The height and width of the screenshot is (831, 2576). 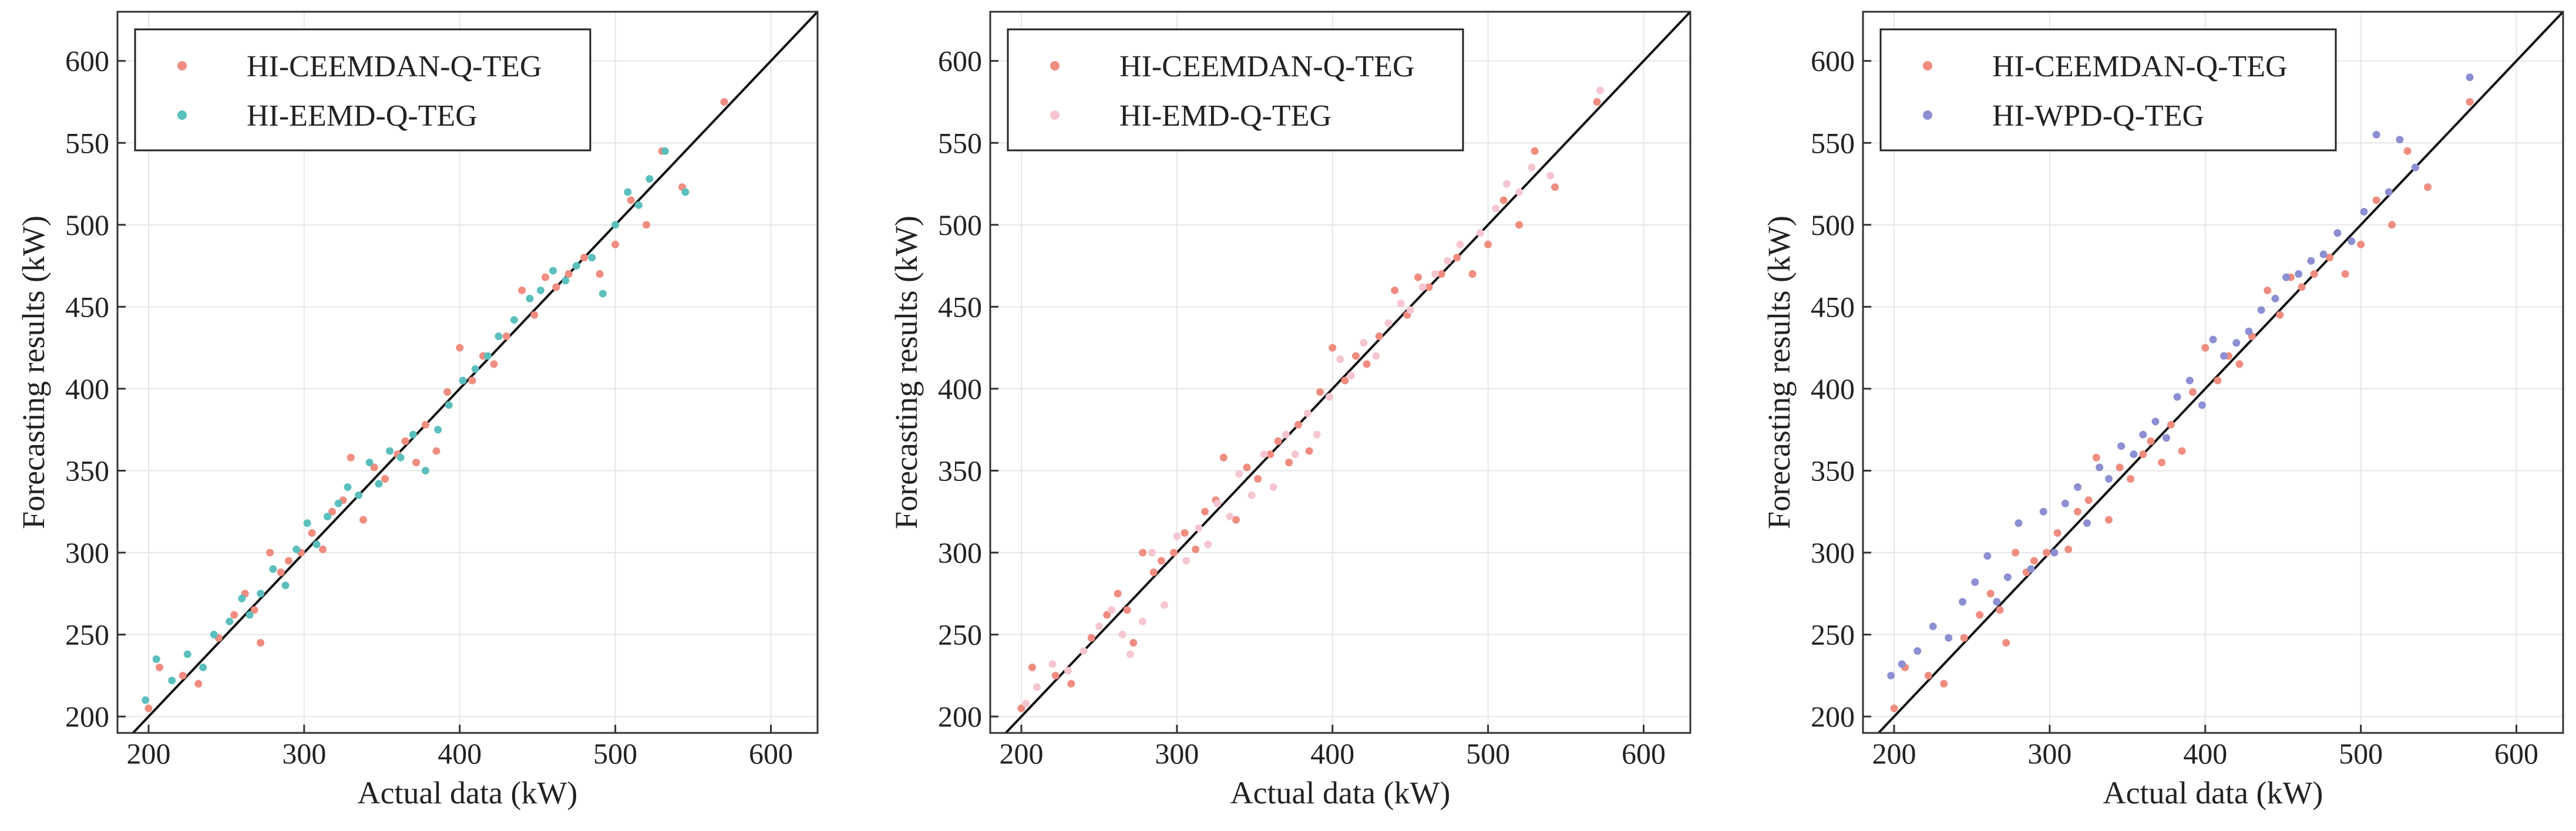 I want to click on y-tick-label: 600, so click(x=960, y=61).